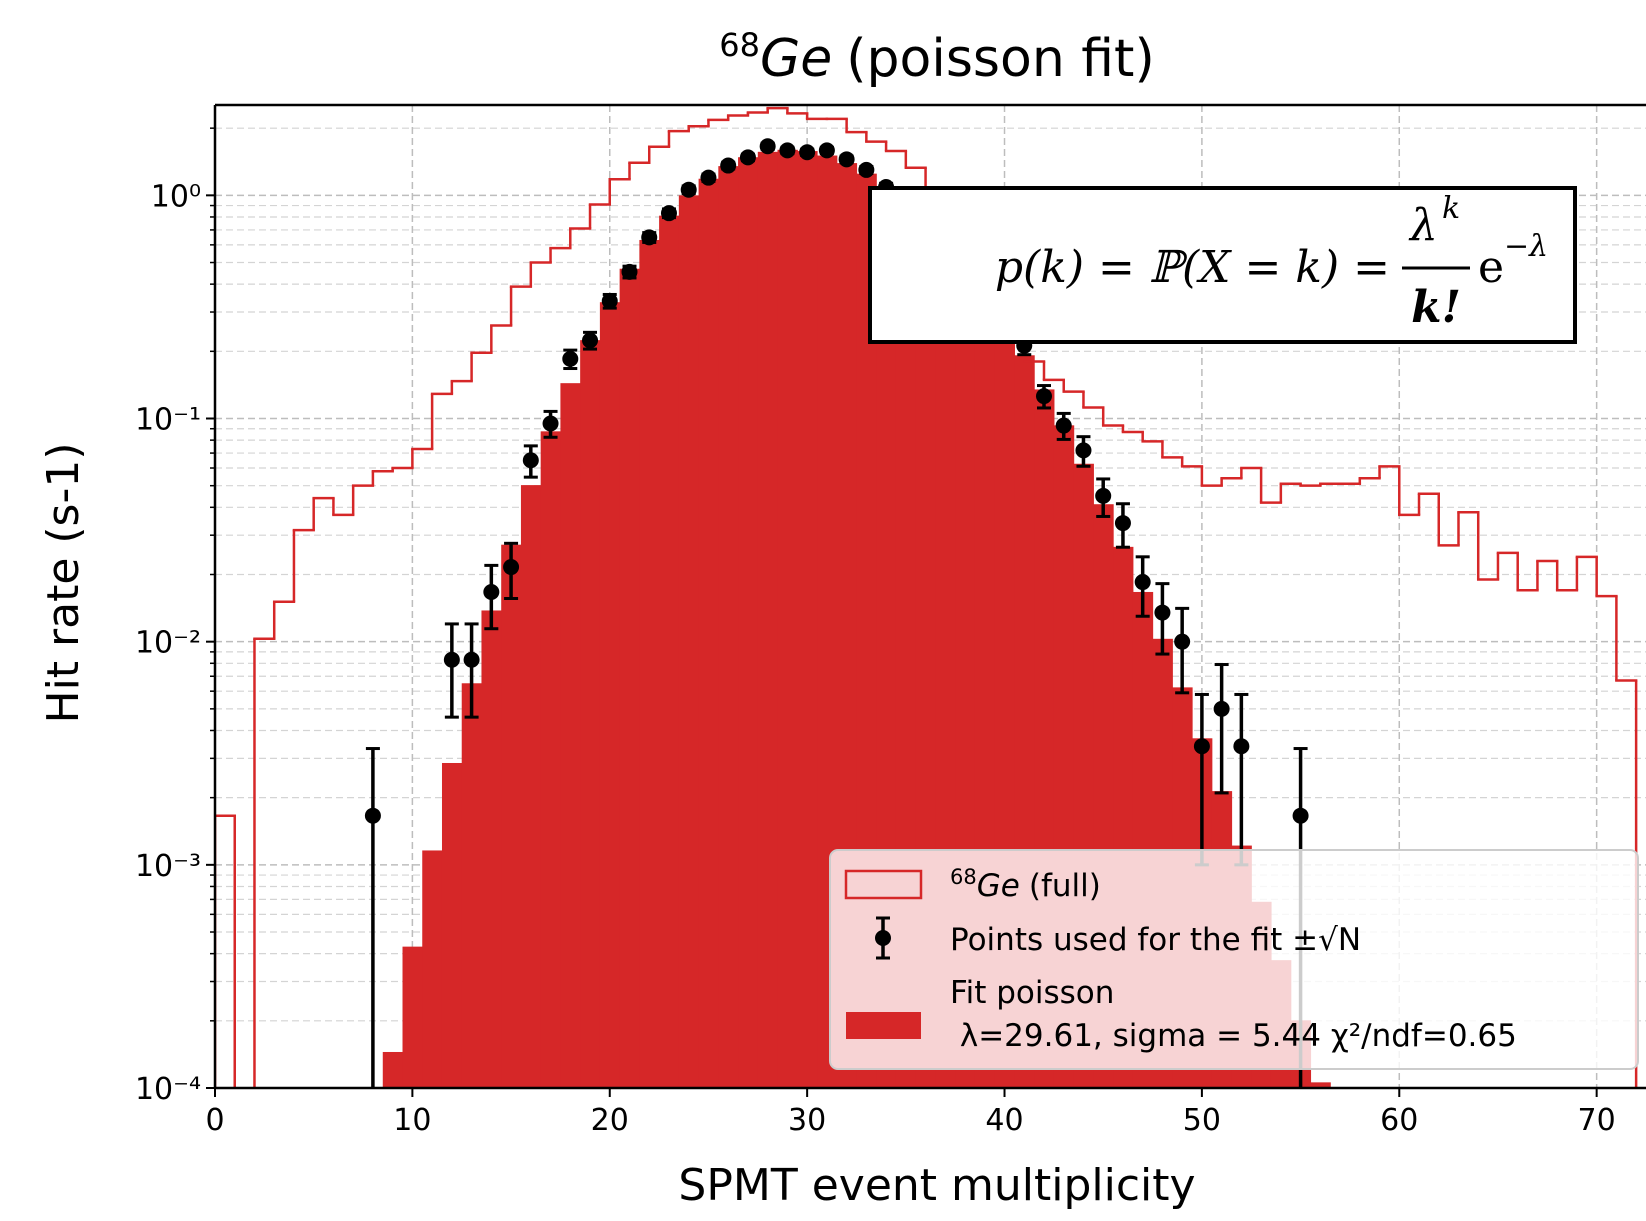 The image size is (1646, 1221). I want to click on formula-frame, so click(1222, 265).